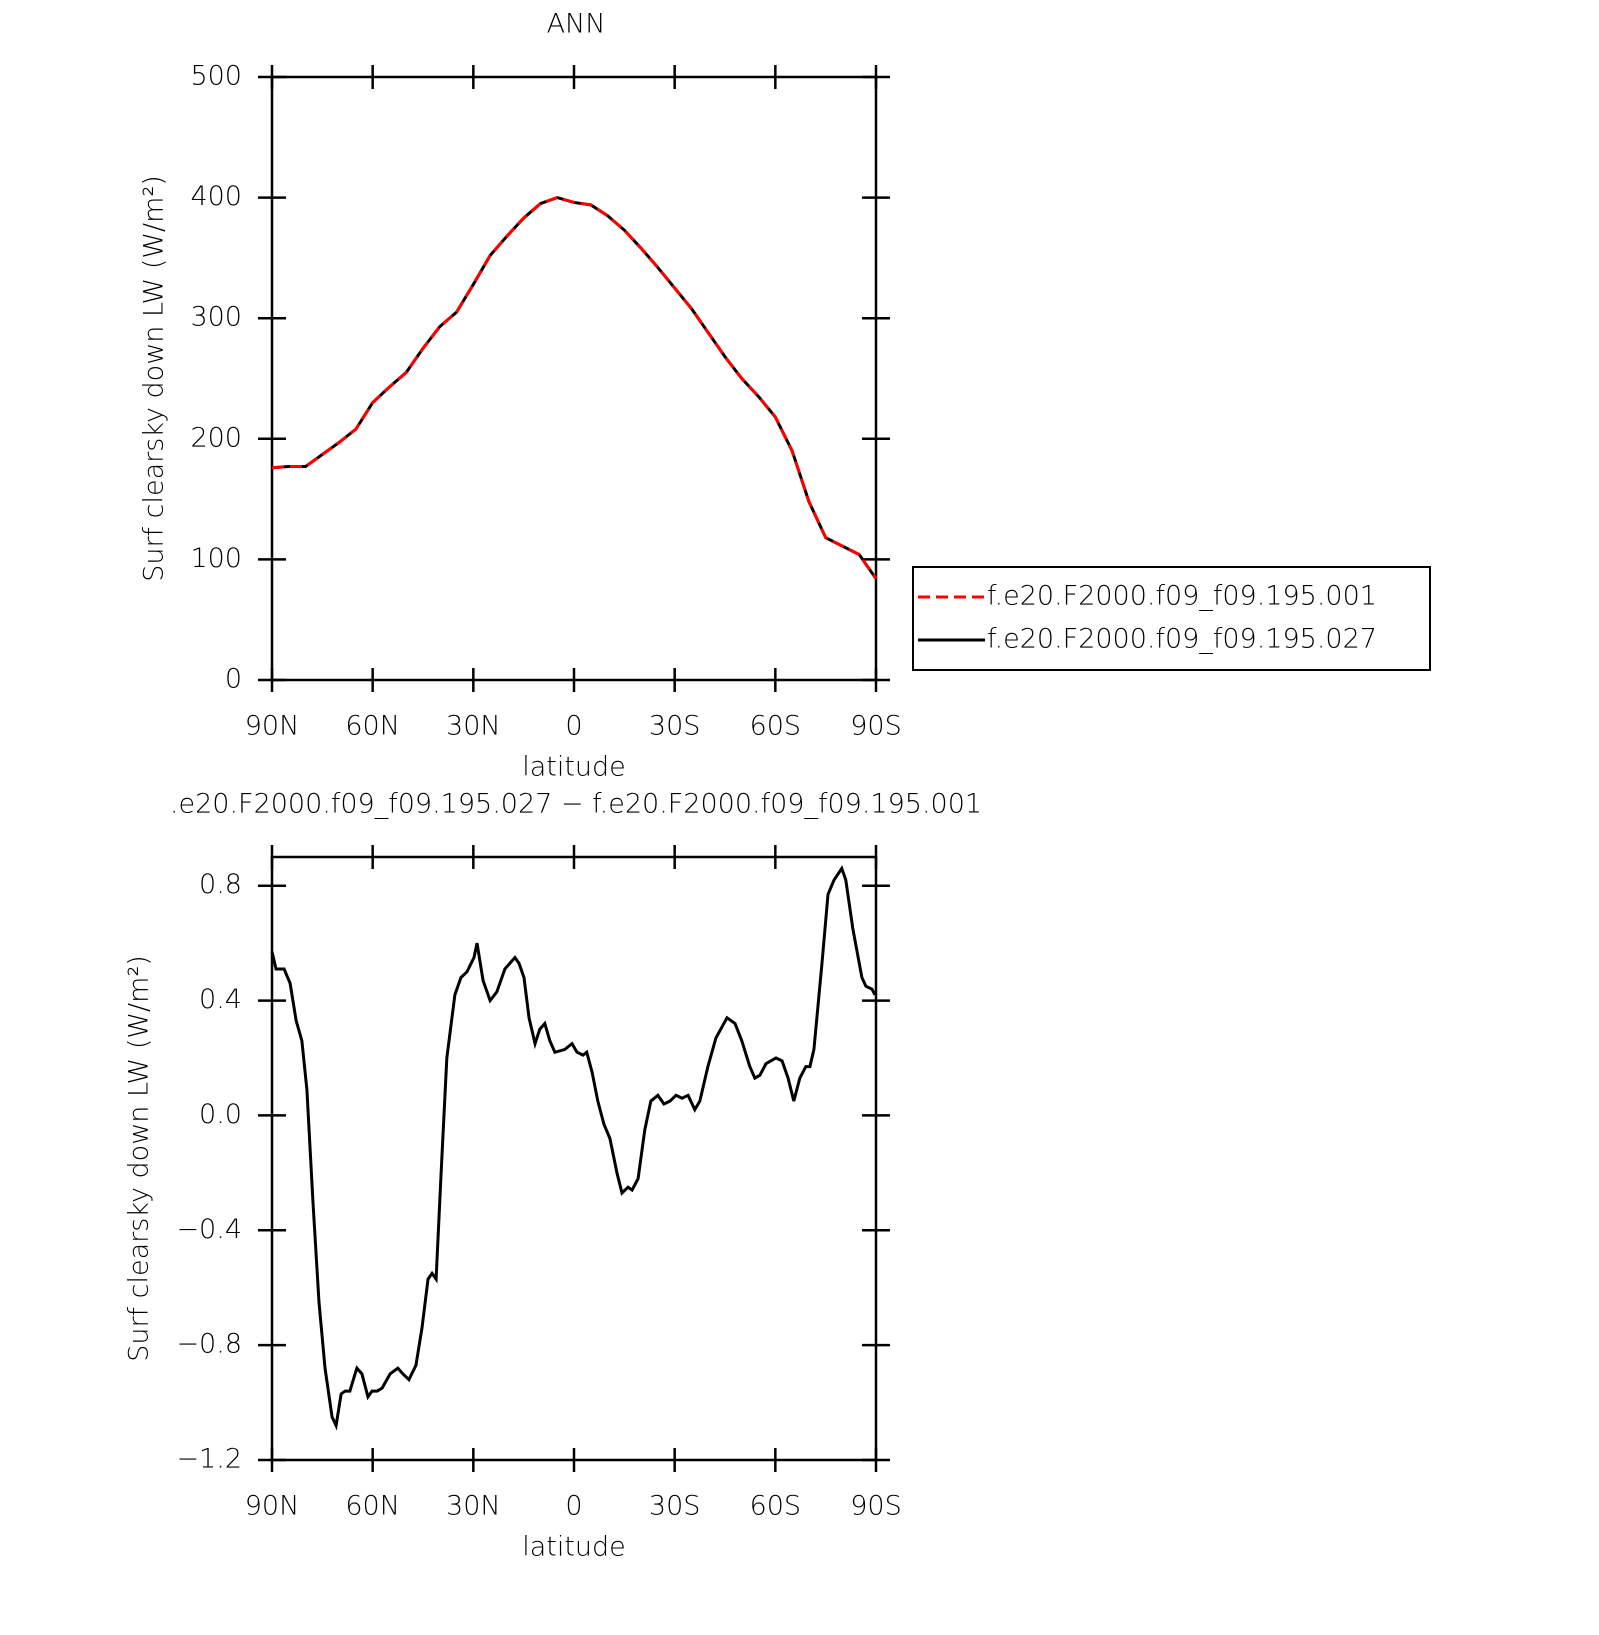 This screenshot has width=1599, height=1635. Describe the element at coordinates (1182, 596) in the screenshot. I see `legend-label: f.e20.F2000.f09_f09.195.001` at that location.